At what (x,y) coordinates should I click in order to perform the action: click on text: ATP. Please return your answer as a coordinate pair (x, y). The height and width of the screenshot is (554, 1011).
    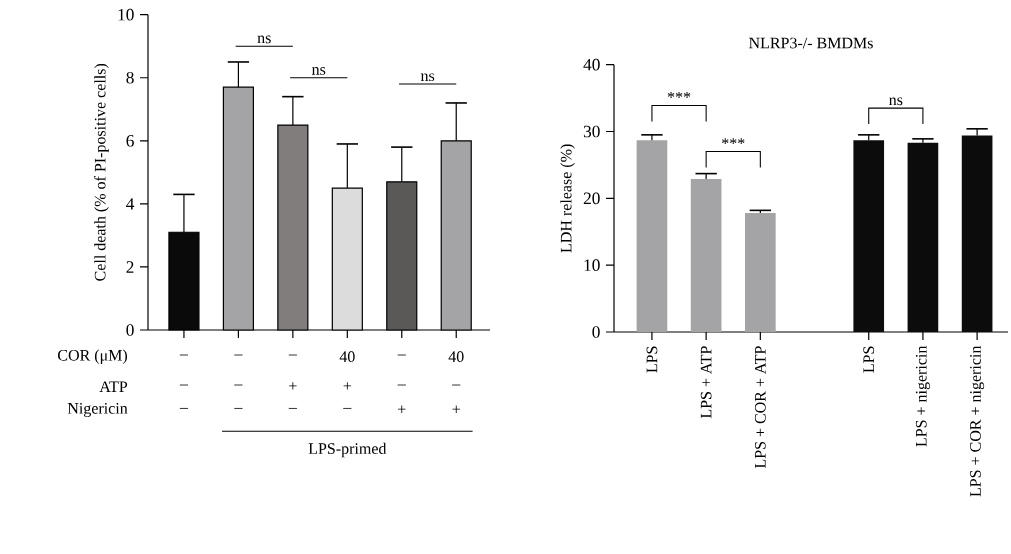
    Looking at the image, I should click on (113, 386).